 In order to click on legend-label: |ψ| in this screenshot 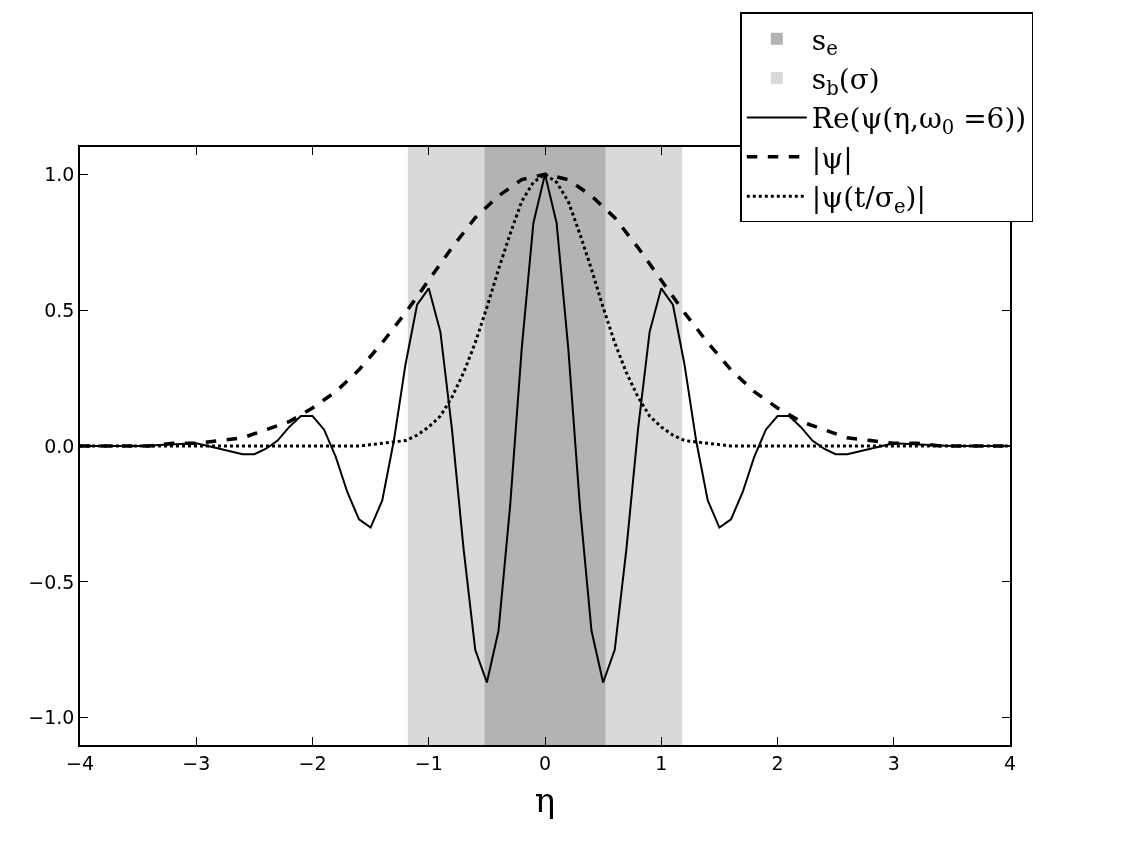, I will do `click(832, 158)`.